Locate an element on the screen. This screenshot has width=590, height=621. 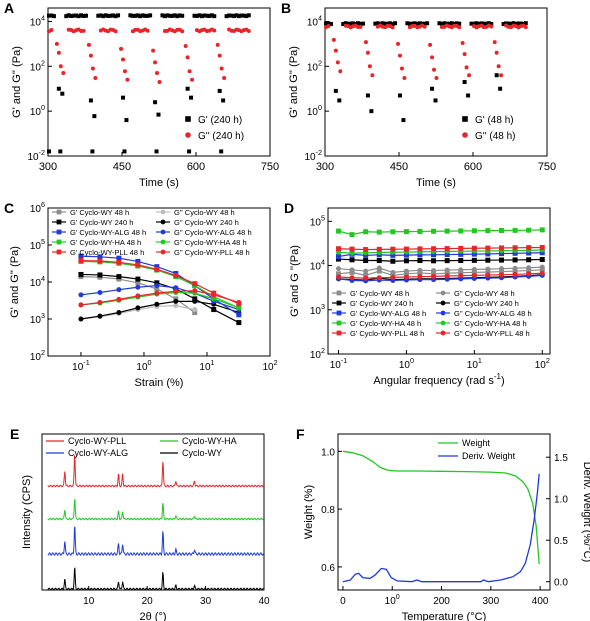
plot-frame is located at coordinates (444, 512).